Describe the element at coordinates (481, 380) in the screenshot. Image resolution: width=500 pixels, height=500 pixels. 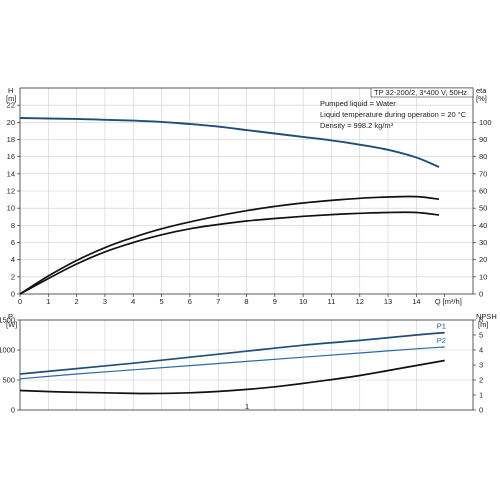
I see `npsh-tick-label: 2` at that location.